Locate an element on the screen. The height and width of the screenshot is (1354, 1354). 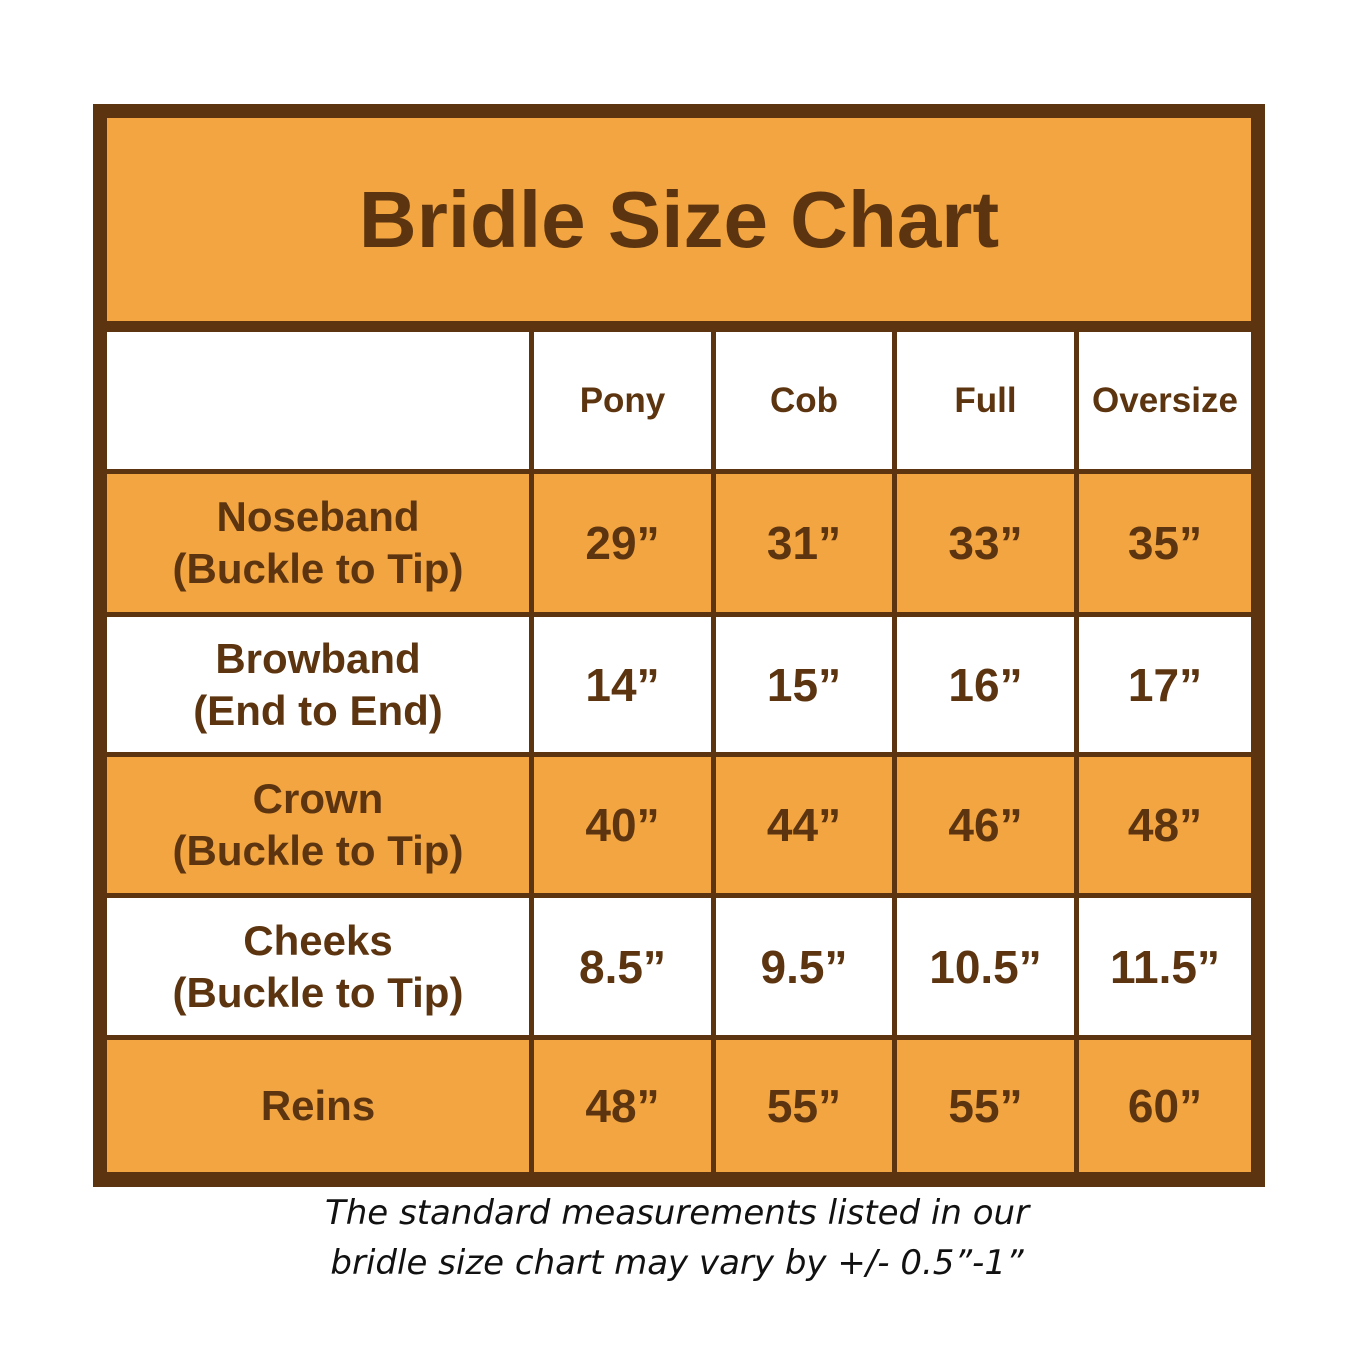
table-cell-value: 31” is located at coordinates (804, 543).